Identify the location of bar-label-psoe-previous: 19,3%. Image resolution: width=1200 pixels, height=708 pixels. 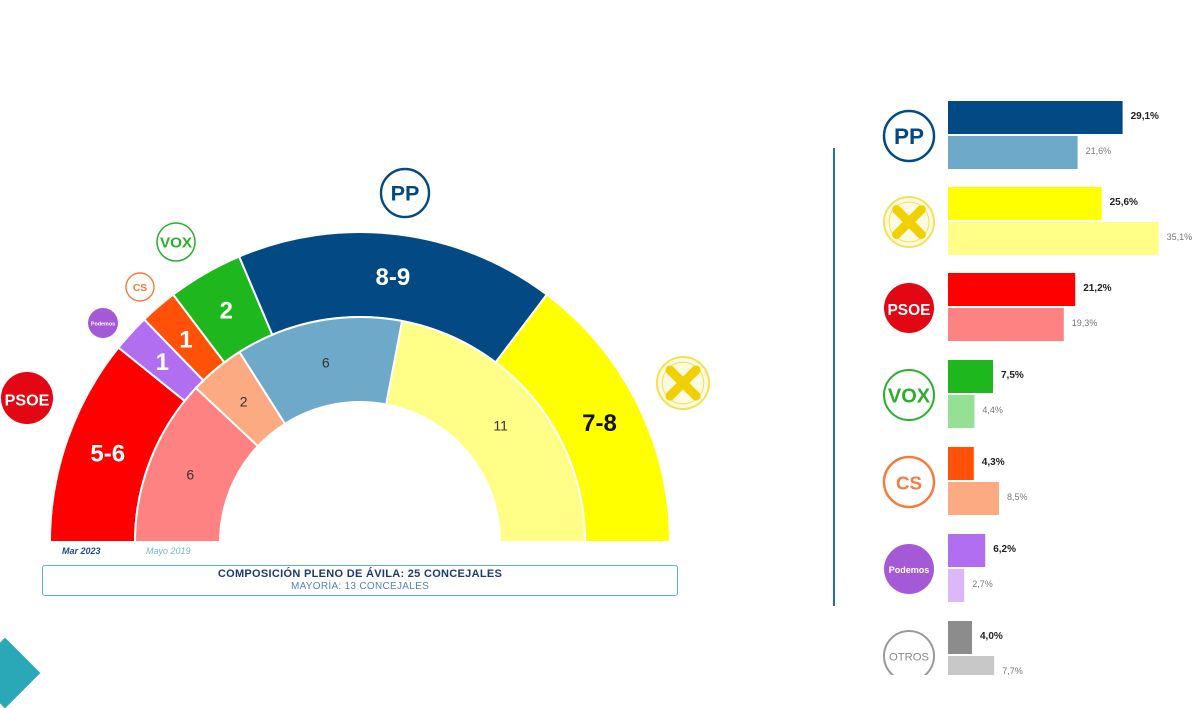
(1085, 323).